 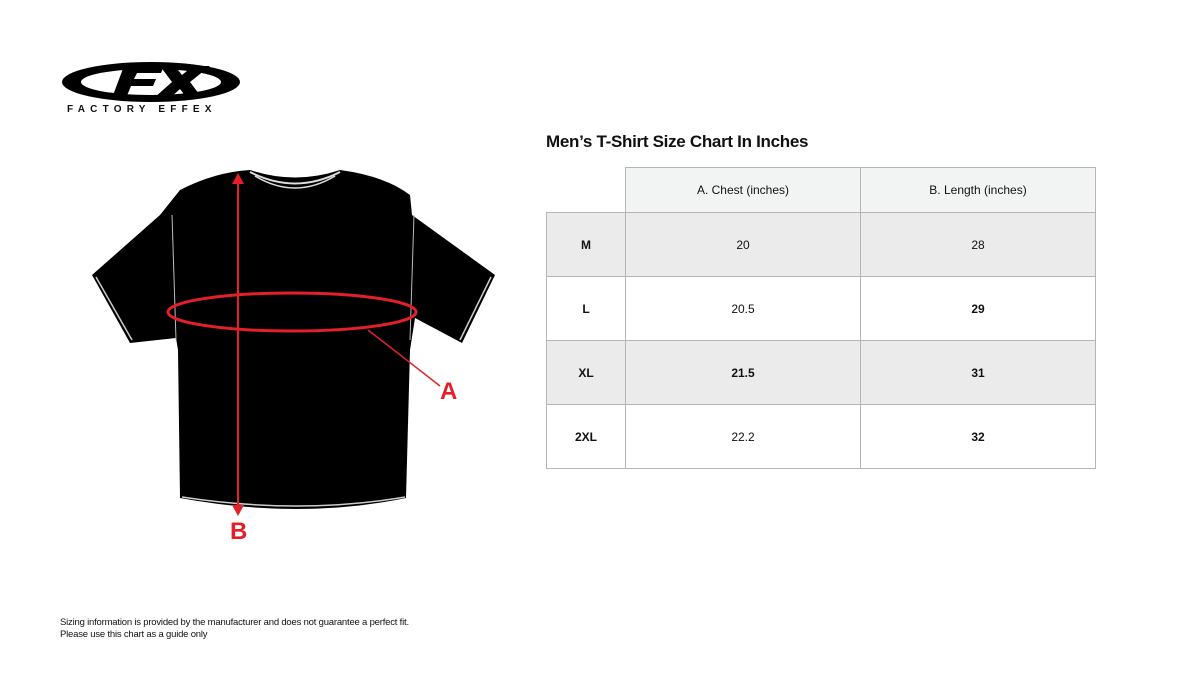 What do you see at coordinates (677, 141) in the screenshot?
I see `page-title: Men’s T-Shirt Size Chart In Inches` at bounding box center [677, 141].